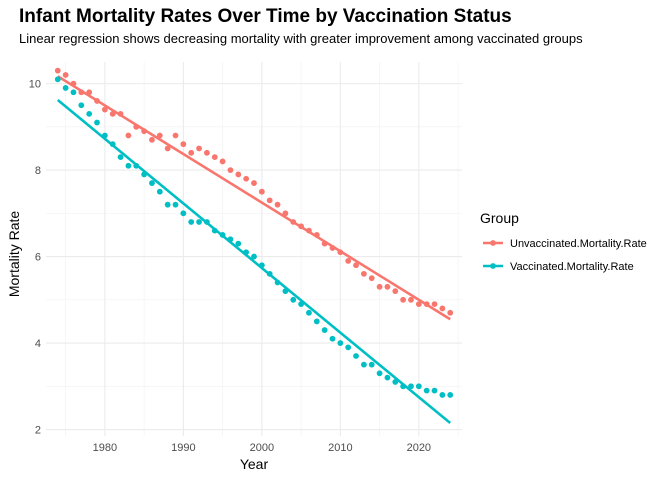 The image size is (672, 480). I want to click on y-axis-ticks: 2 4 6 8 10, so click(35, 258).